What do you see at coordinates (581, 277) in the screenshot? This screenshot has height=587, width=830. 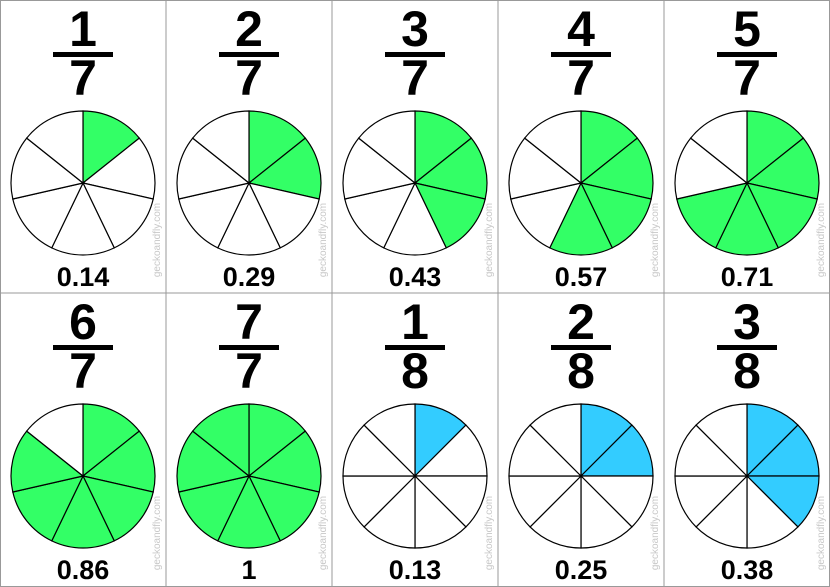 I see `decimal-value: 0.57` at bounding box center [581, 277].